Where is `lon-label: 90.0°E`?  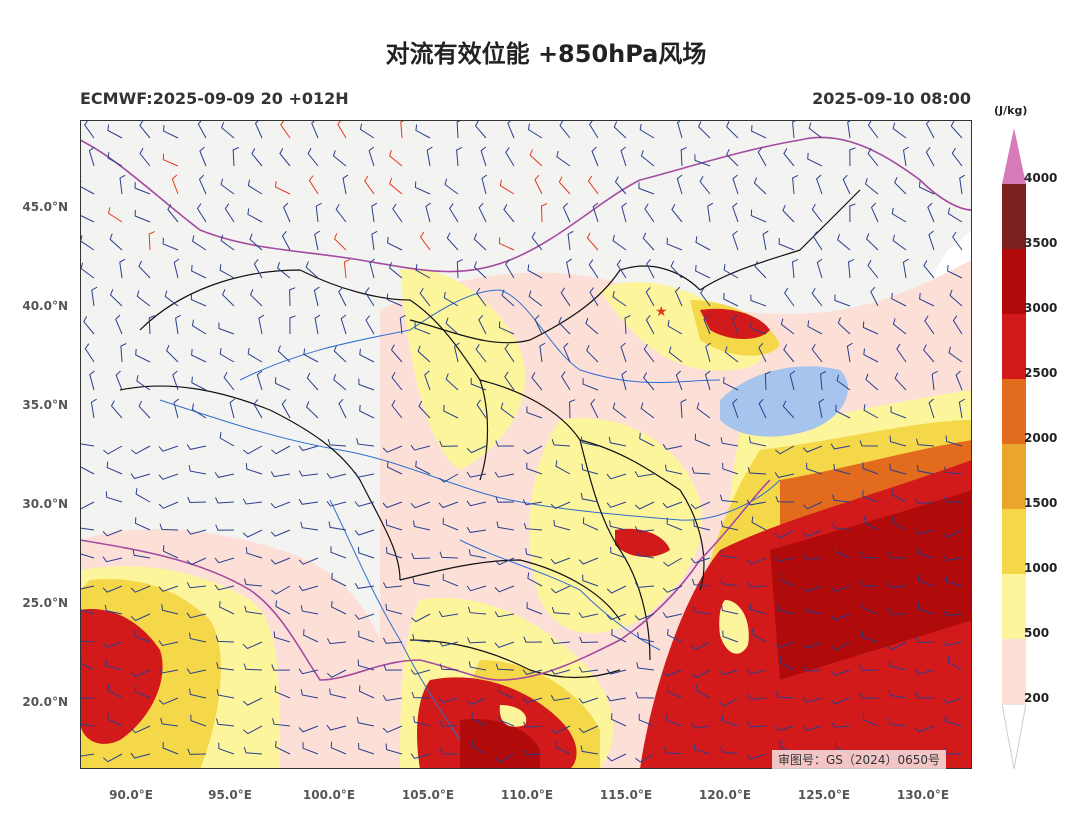
lon-label: 90.0°E is located at coordinates (131, 795).